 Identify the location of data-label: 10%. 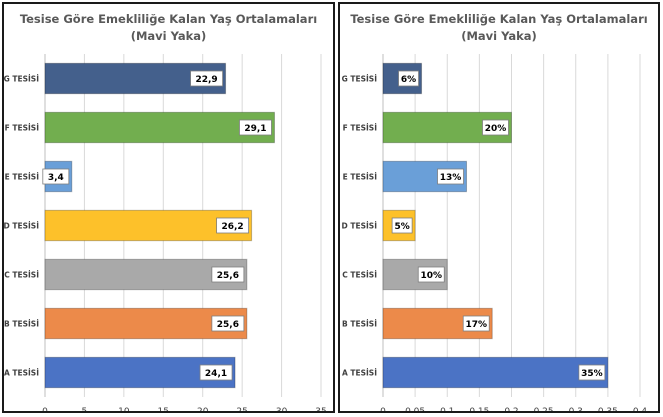
(431, 276).